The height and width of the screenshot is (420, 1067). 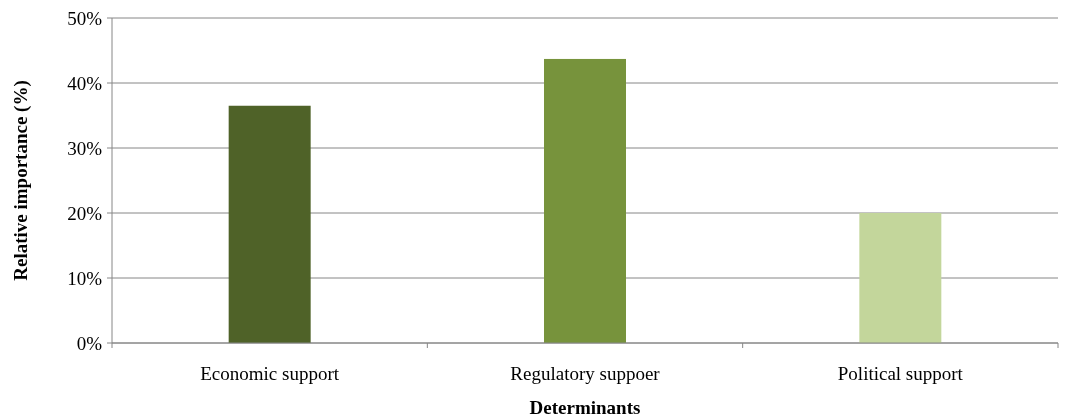 I want to click on x-tick-label: Political support, so click(x=900, y=373).